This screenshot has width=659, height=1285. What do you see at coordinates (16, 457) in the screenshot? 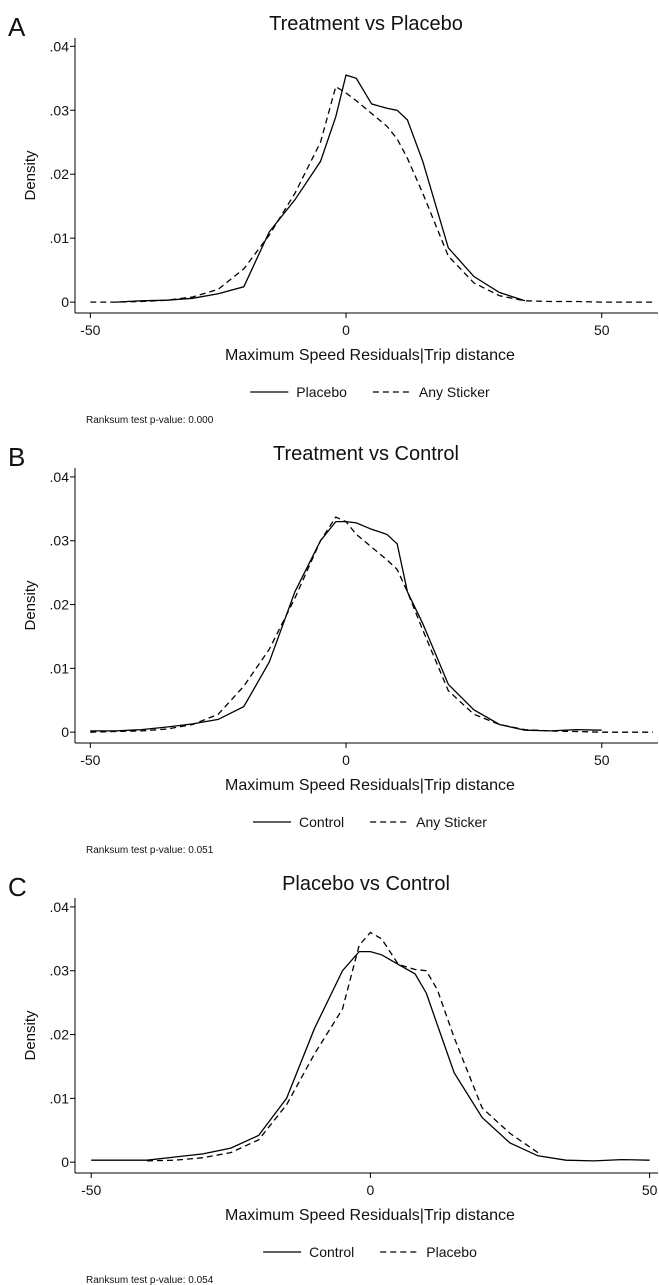
I see `panel-letter: B` at bounding box center [16, 457].